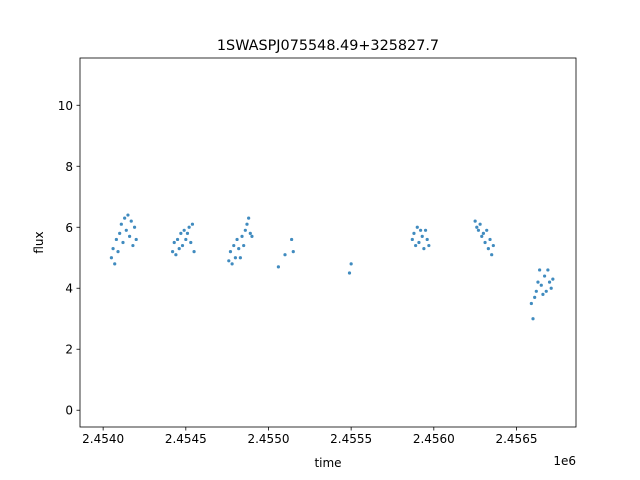 The image size is (640, 480). What do you see at coordinates (69, 411) in the screenshot?
I see `y-tick-label: 0` at bounding box center [69, 411].